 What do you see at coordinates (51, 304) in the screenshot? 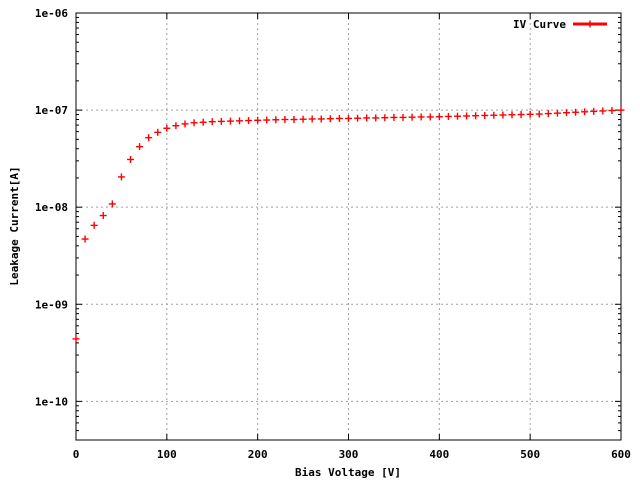
I see `y-tick-label: 1e-09` at bounding box center [51, 304].